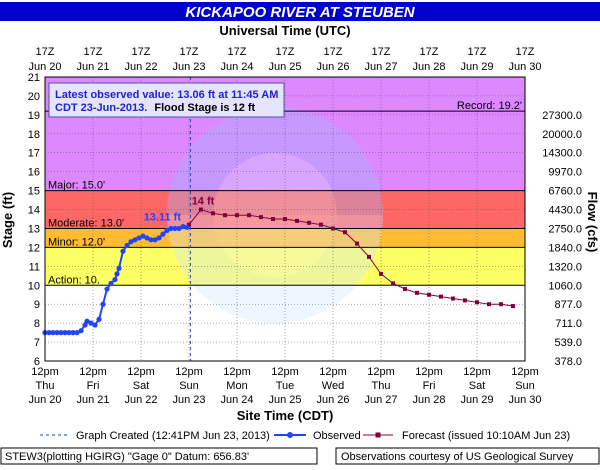 This screenshot has width=600, height=470. What do you see at coordinates (76, 186) in the screenshot?
I see `category-label-major: Major: 15.0'` at bounding box center [76, 186].